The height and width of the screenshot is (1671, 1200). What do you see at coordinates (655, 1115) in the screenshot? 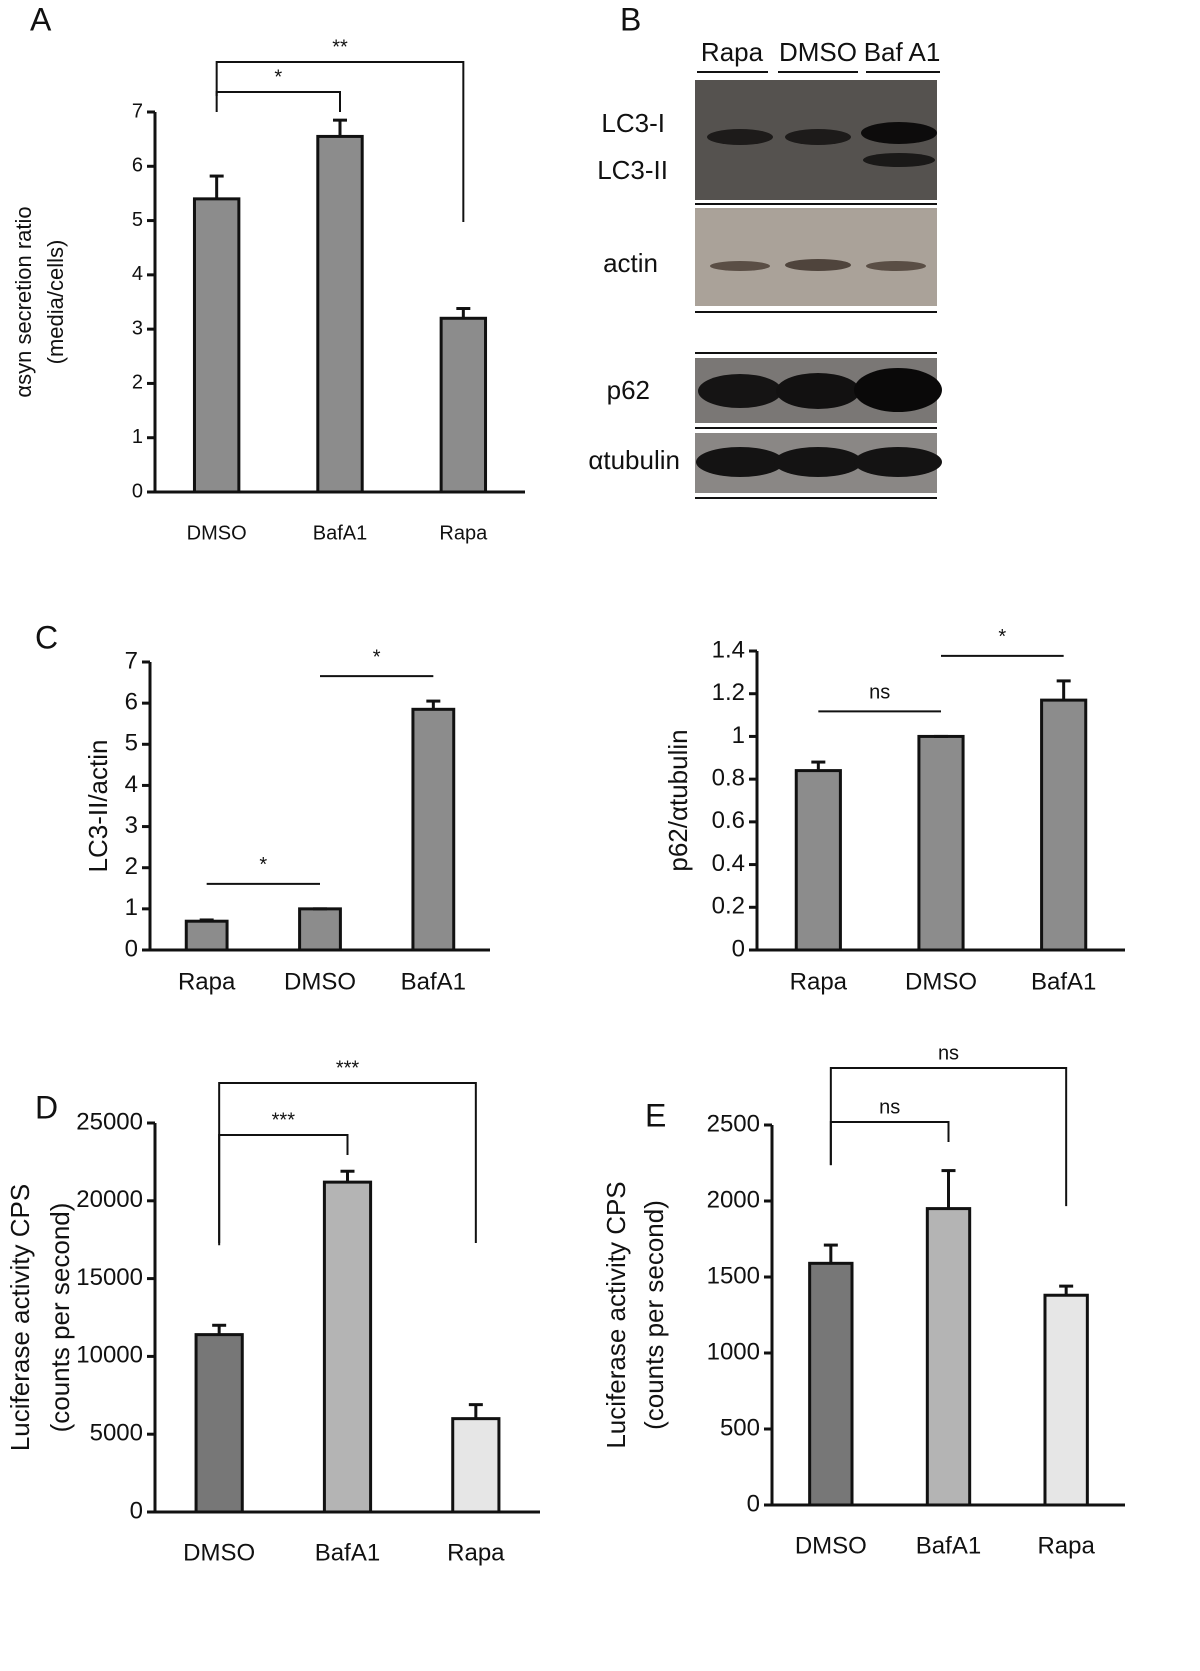
I see `panel-label: E` at bounding box center [655, 1115].